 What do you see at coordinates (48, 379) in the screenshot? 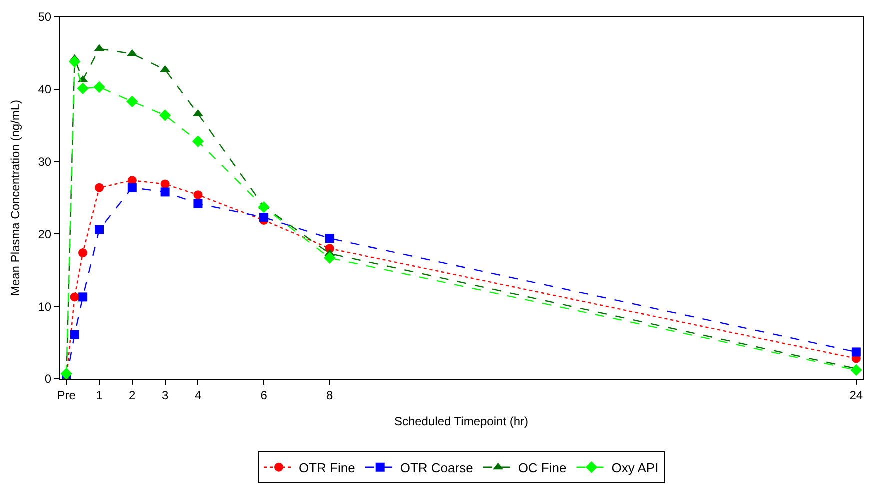
I see `y-tick-label: 0` at bounding box center [48, 379].